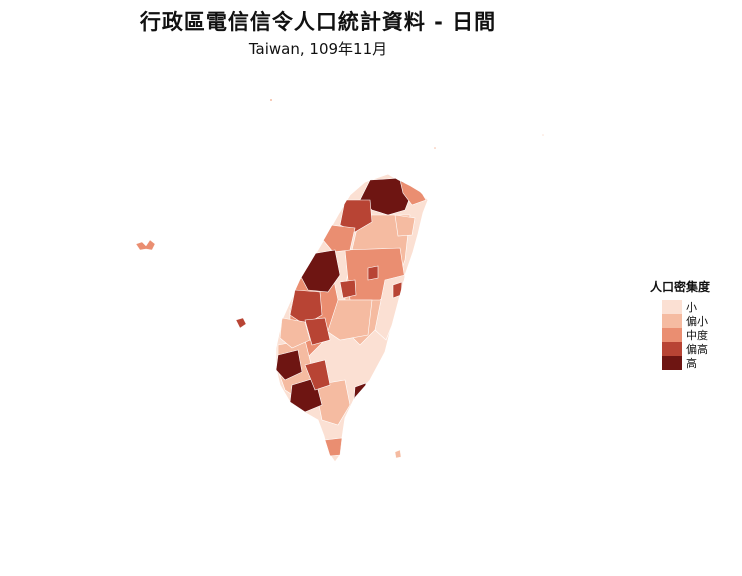  I want to click on map-title: 行政區電信信令人口統計資料 - 日間, so click(318, 22).